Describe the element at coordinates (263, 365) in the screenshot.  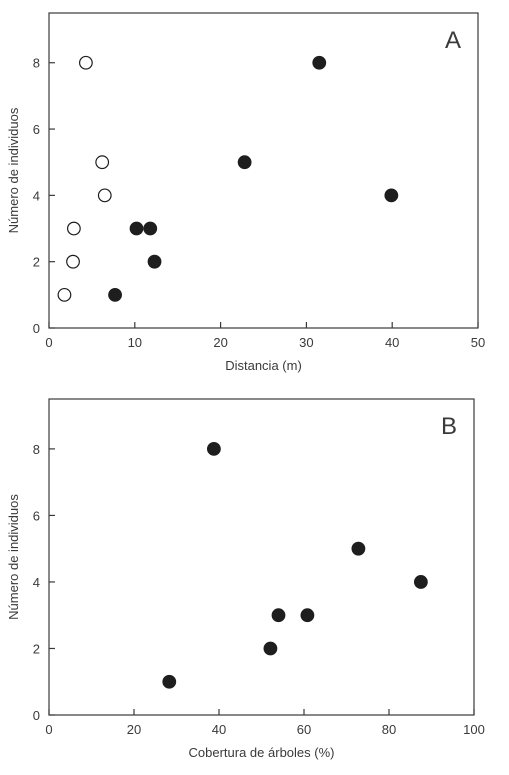
I see `x-axis-label: Distancia (m)` at that location.